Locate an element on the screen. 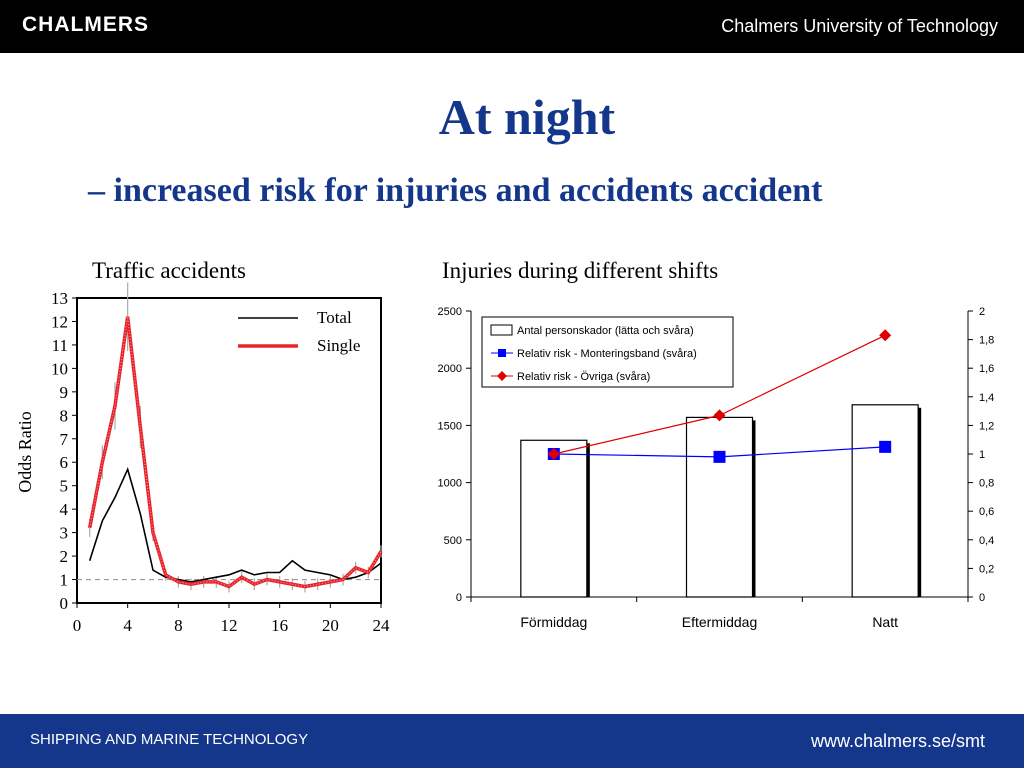  legend-red-label: Relativ risk - Övriga (svåra) is located at coordinates (583, 377).